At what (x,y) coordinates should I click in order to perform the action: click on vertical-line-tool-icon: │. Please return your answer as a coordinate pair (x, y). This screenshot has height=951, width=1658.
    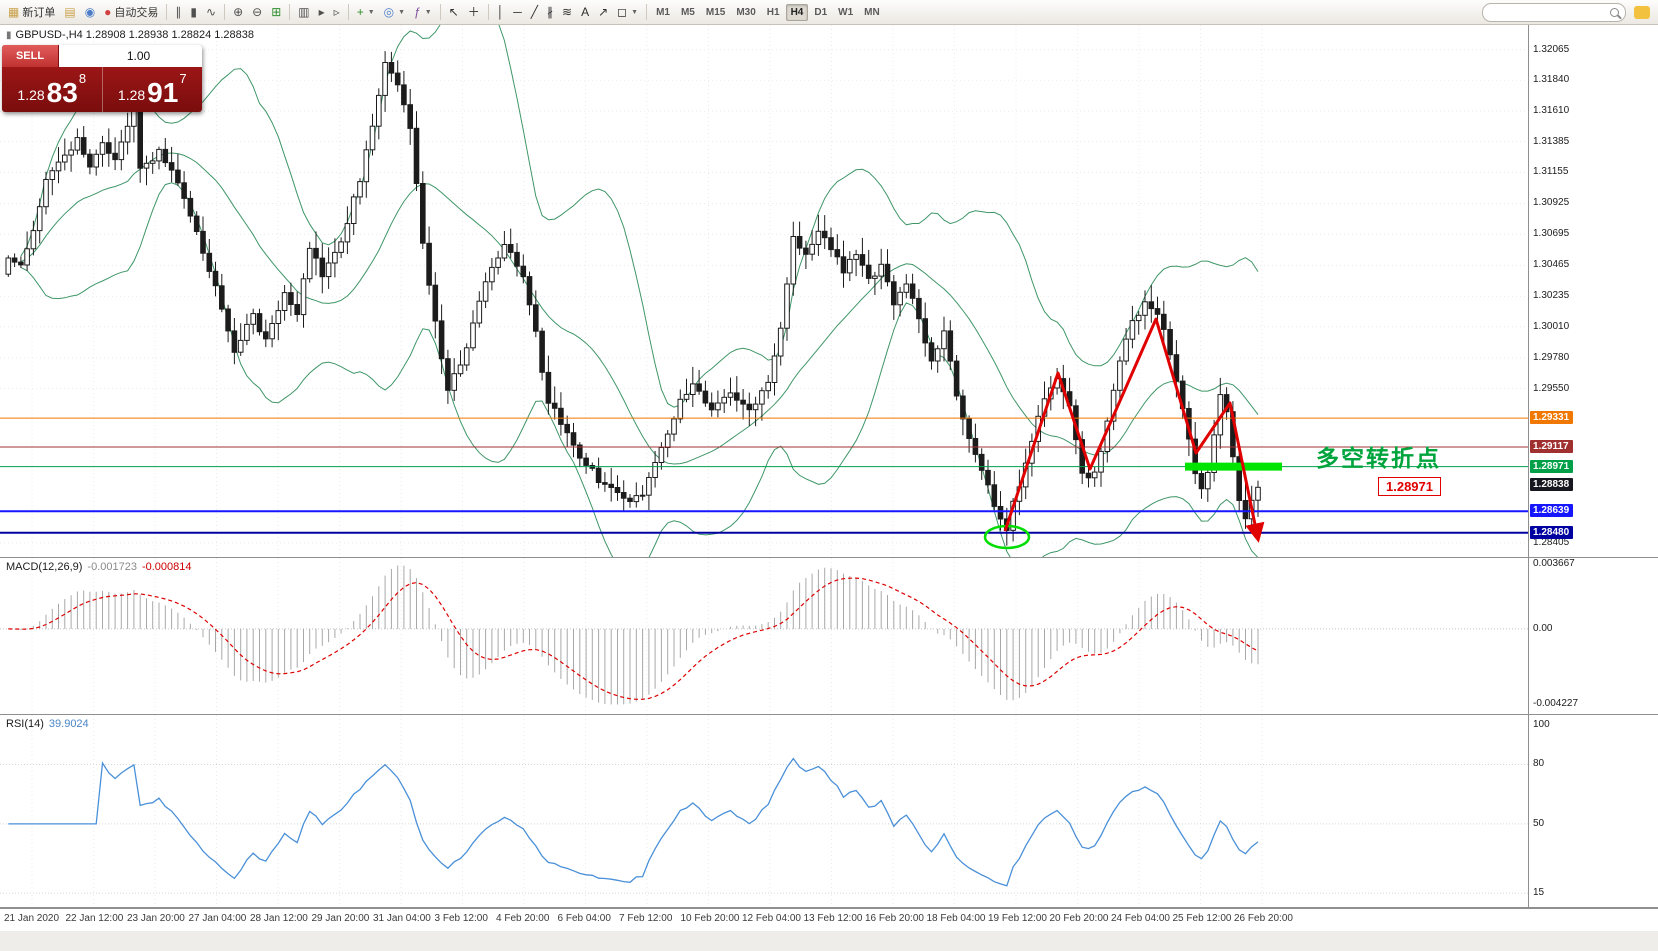
    Looking at the image, I should click on (500, 12).